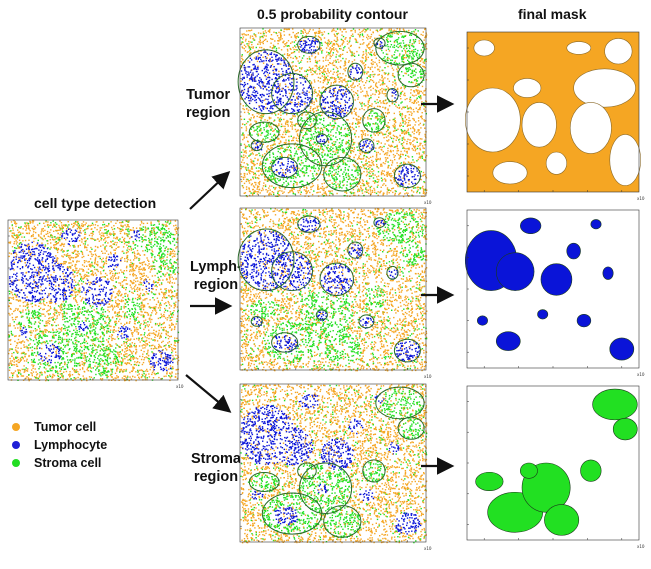 The width and height of the screenshot is (651, 569). I want to click on contour-map-tumor: x10⁴, so click(334, 116).